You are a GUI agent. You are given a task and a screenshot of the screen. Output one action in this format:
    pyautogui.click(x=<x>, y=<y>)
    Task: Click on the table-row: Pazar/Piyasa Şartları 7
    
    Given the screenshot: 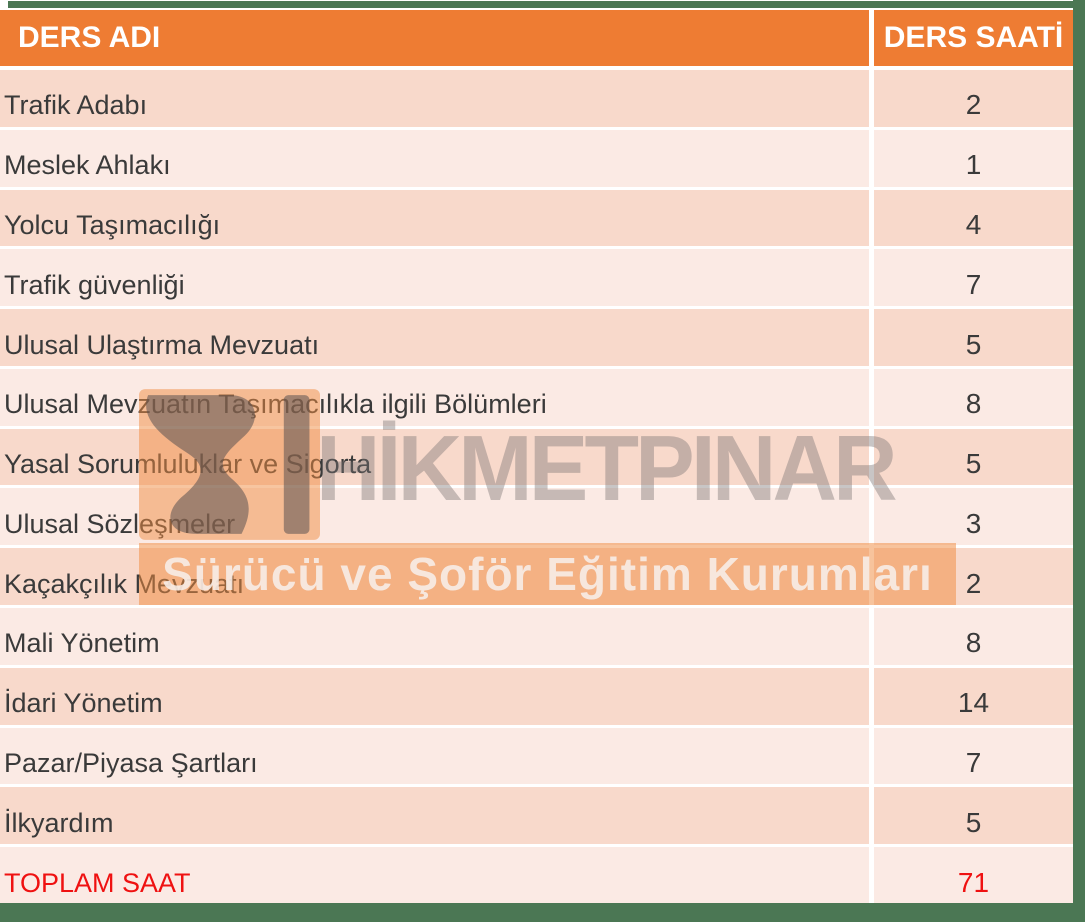 What is the action you would take?
    pyautogui.click(x=536, y=756)
    